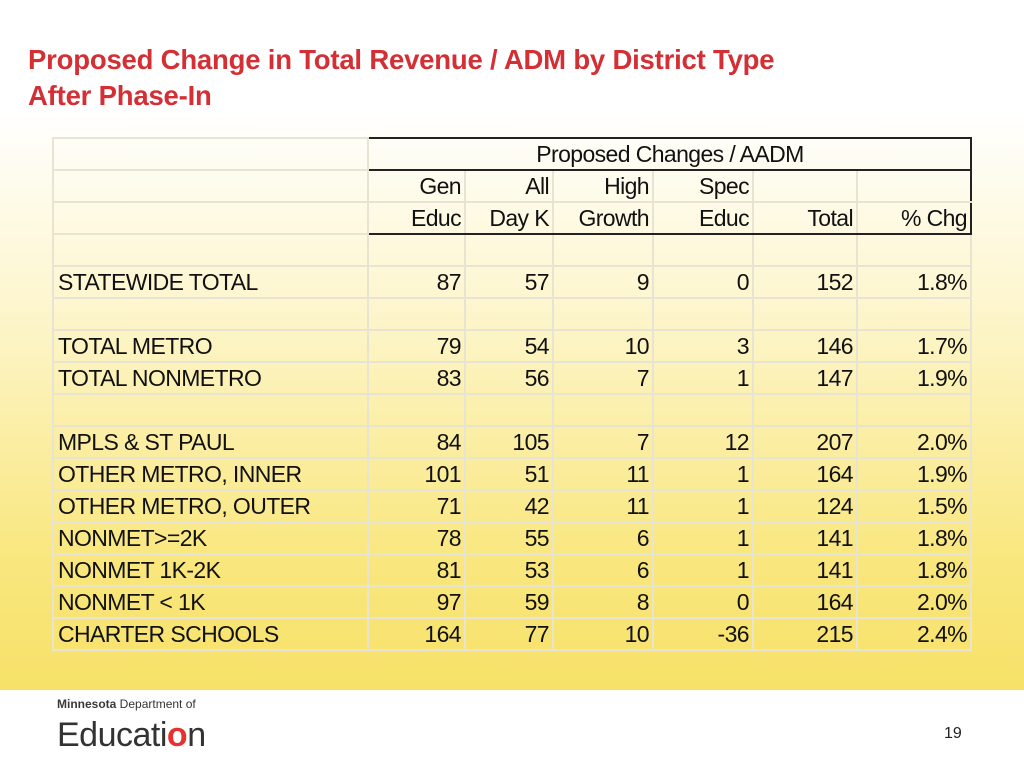 The image size is (1024, 768). I want to click on column-header-bottom: Growth, so click(603, 218).